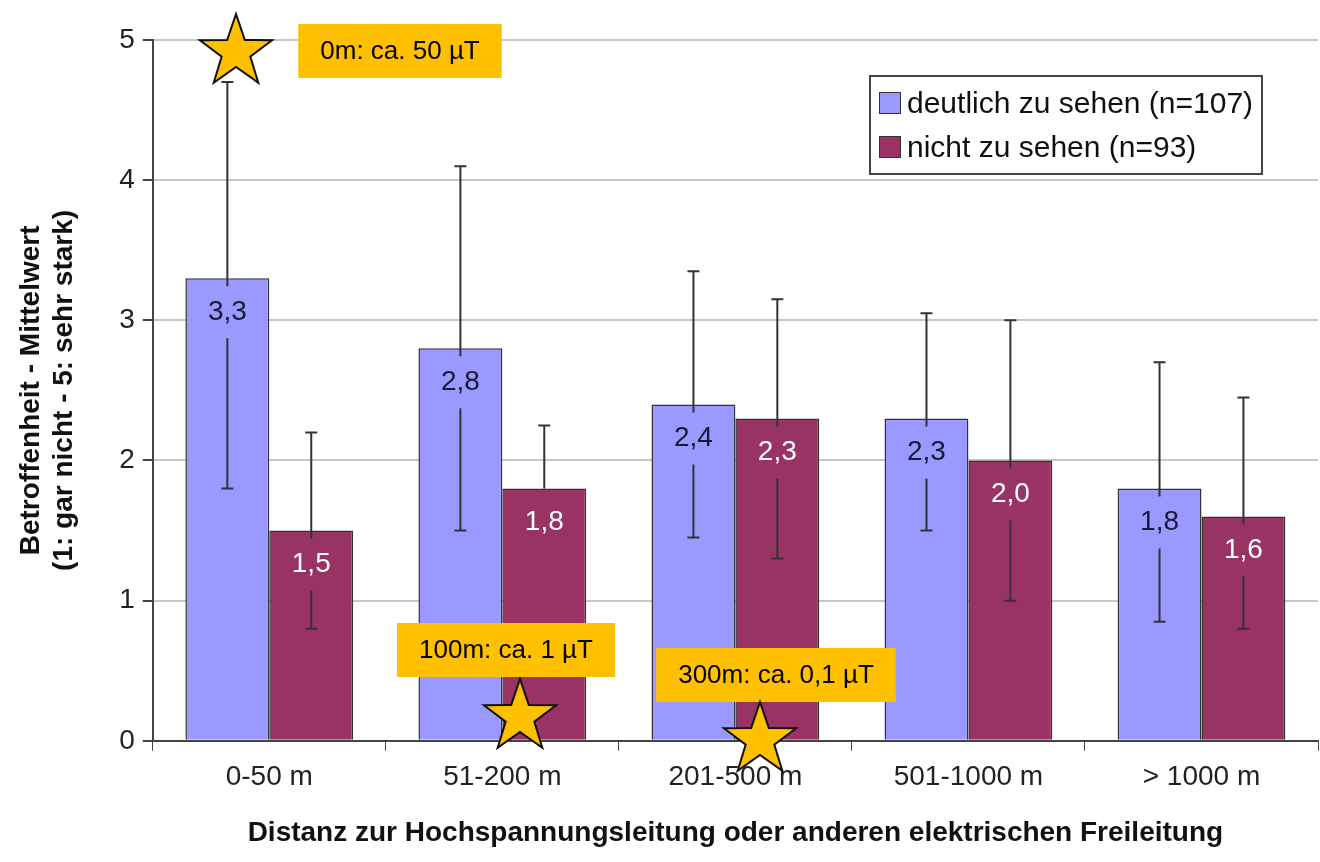  What do you see at coordinates (127, 178) in the screenshot?
I see `y-tick-label: 4` at bounding box center [127, 178].